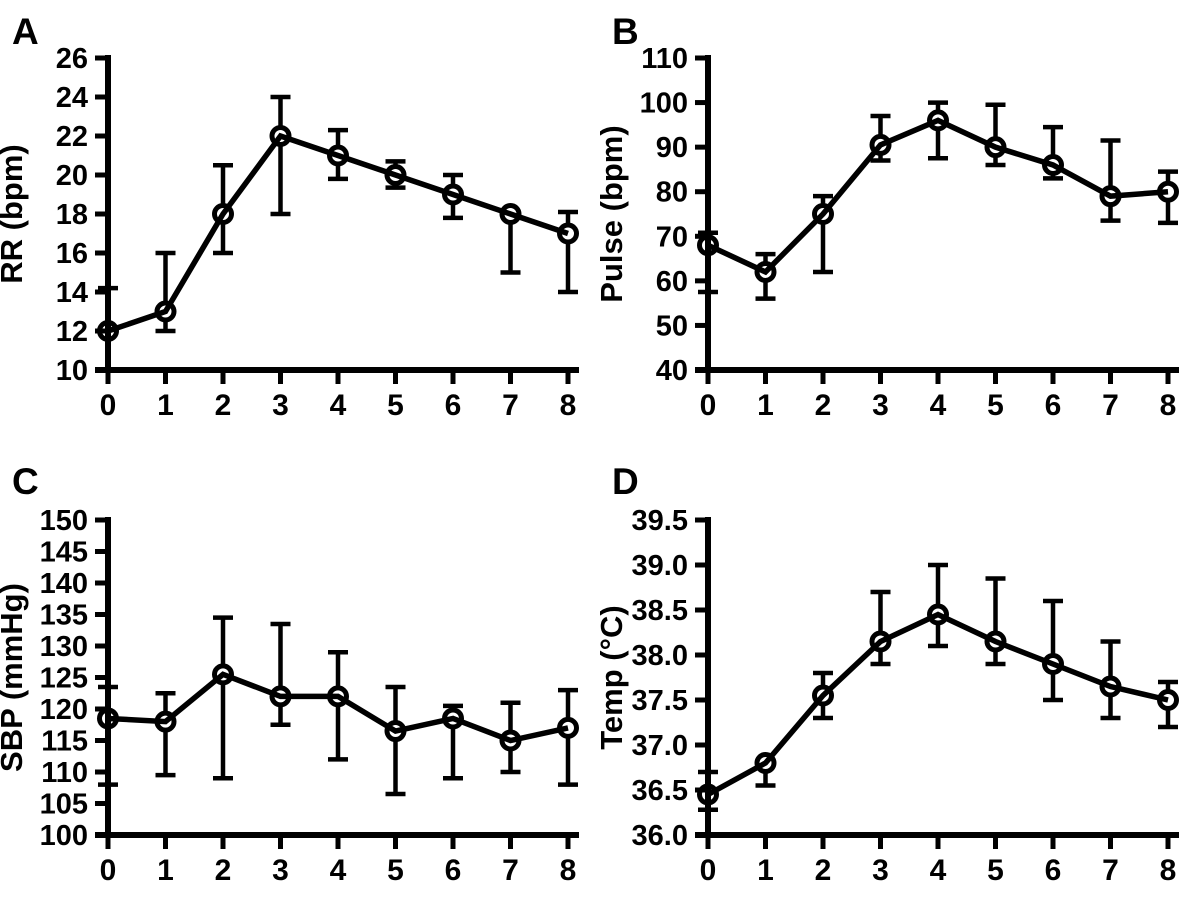  Describe the element at coordinates (14, 213) in the screenshot. I see `y-axis-title: RR (bpm)` at that location.